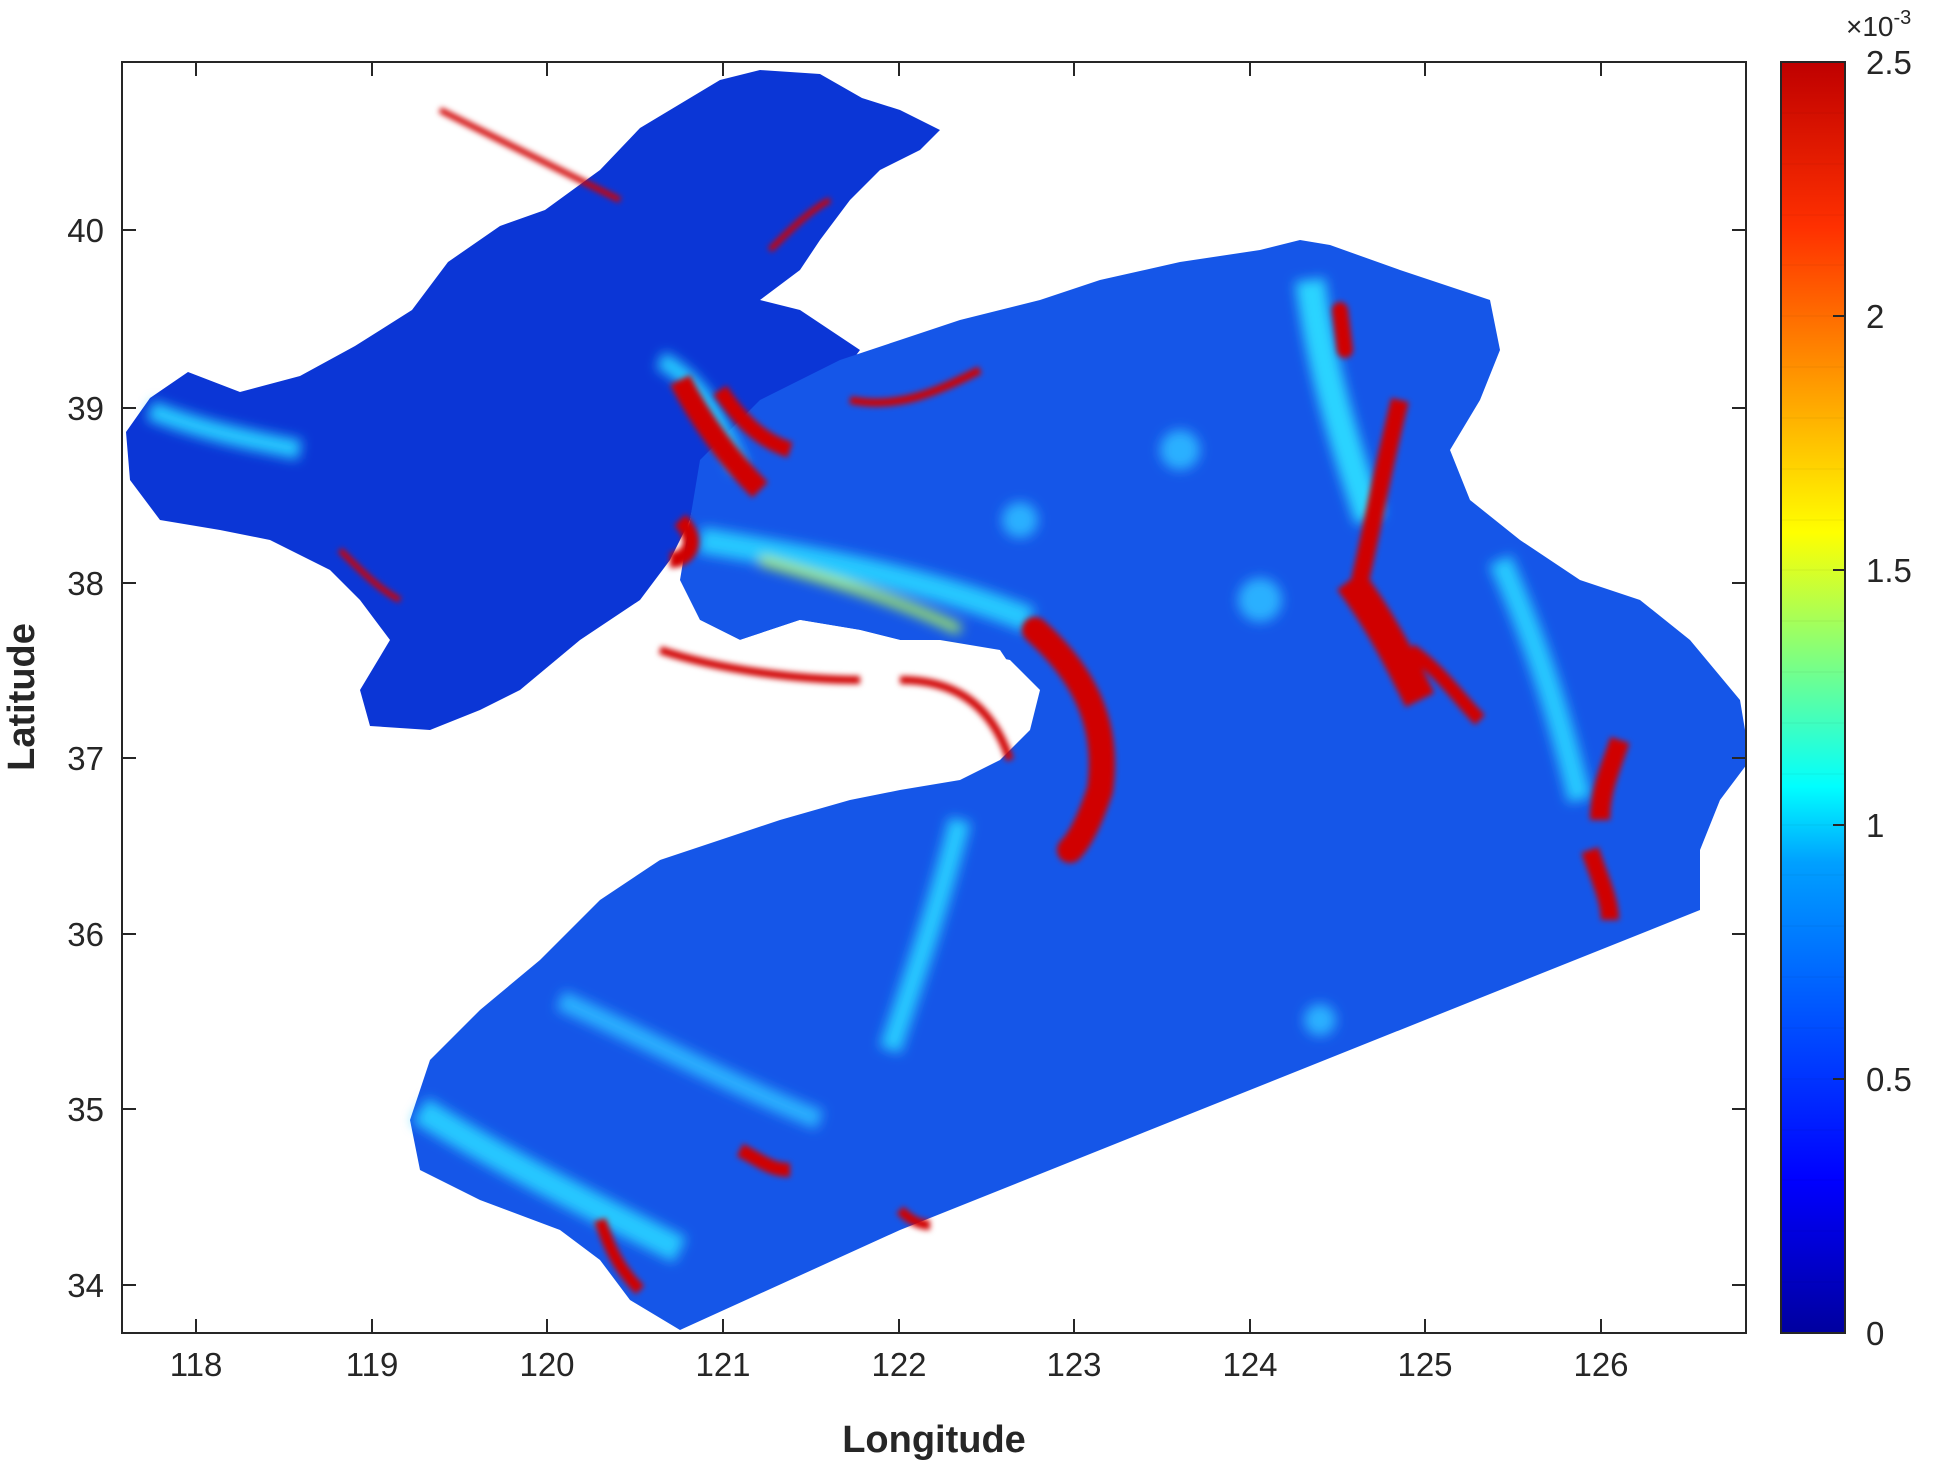 This screenshot has width=1947, height=1465. Describe the element at coordinates (722, 1364) in the screenshot. I see `x-tick-label: 121` at that location.